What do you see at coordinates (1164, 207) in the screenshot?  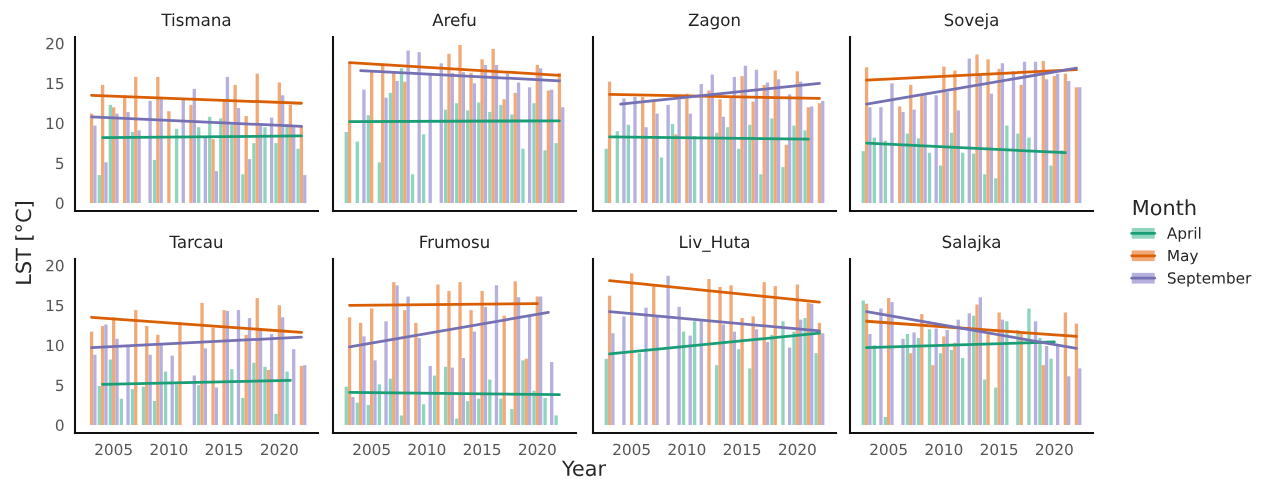 I see `legend-title: Month` at bounding box center [1164, 207].